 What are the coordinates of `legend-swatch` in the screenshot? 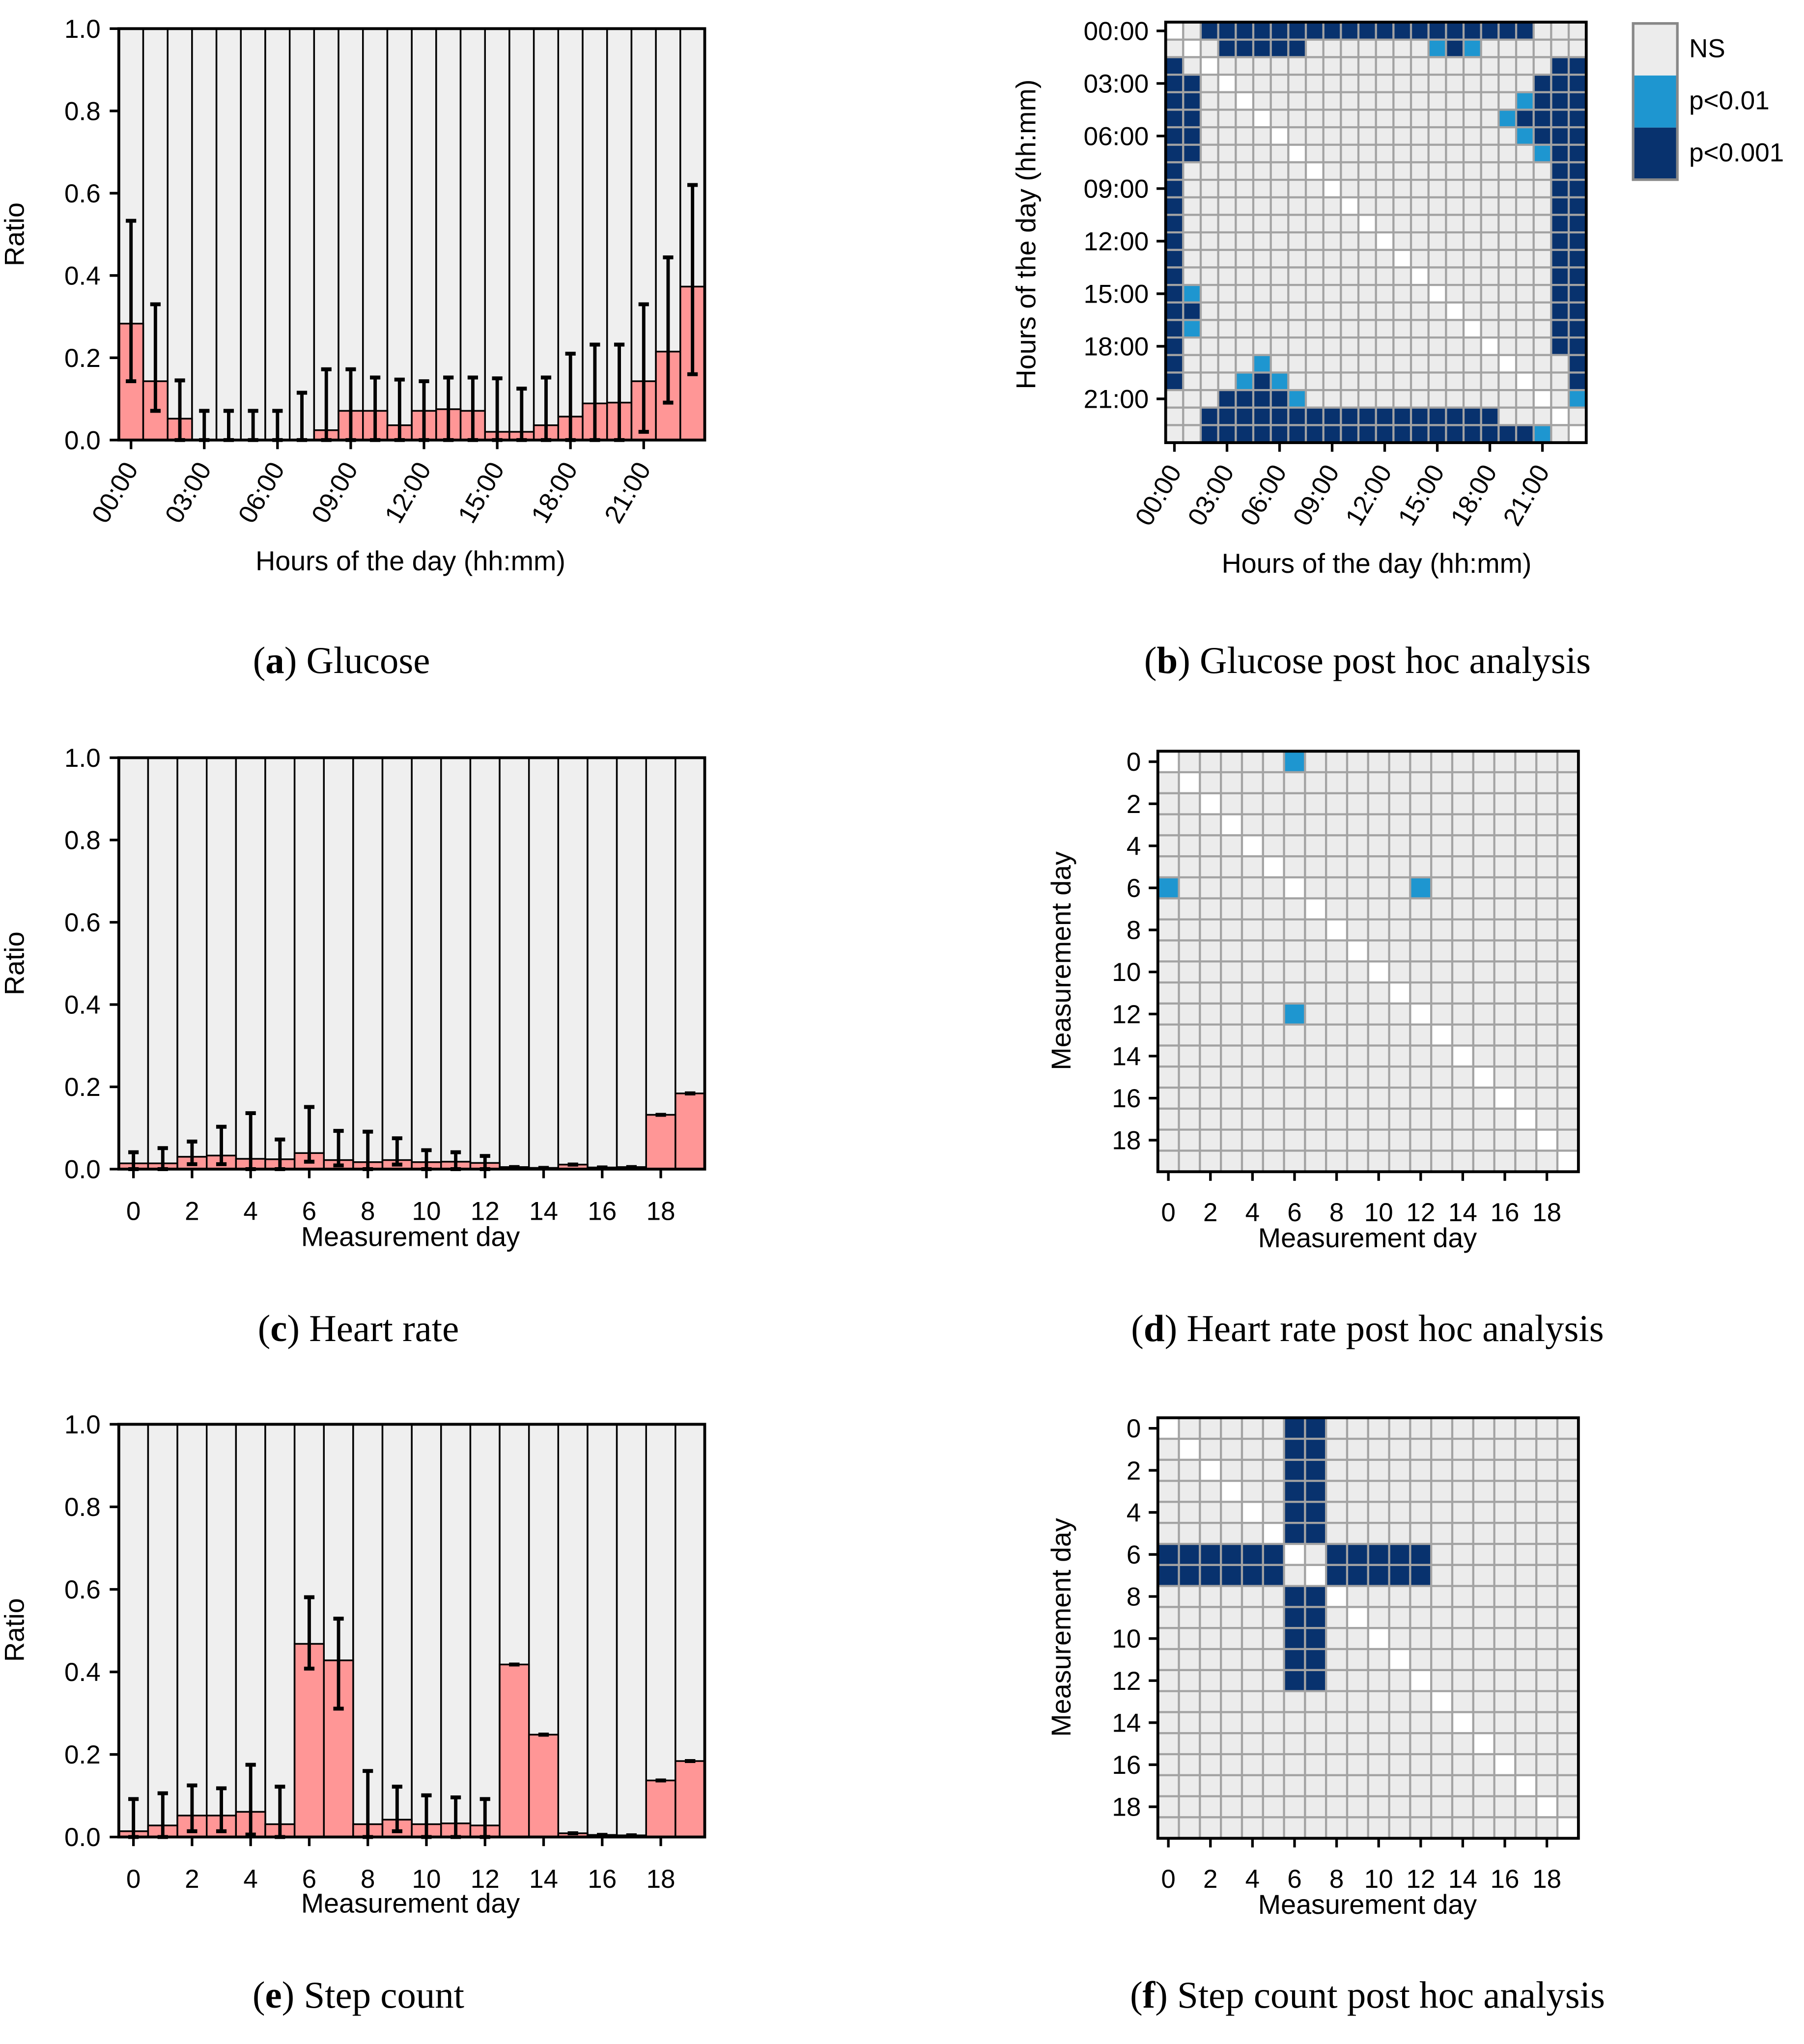 It's located at (1655, 101).